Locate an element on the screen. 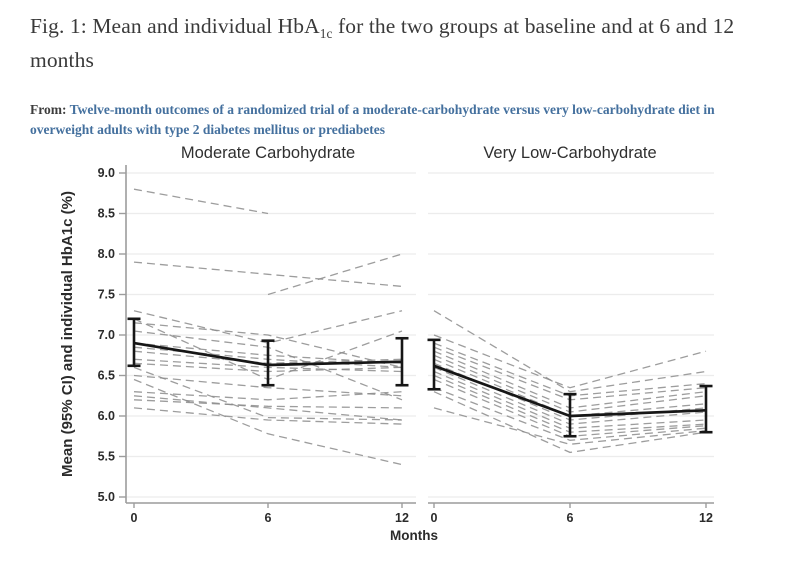  y-tick-label: 5.5 is located at coordinates (106, 457).